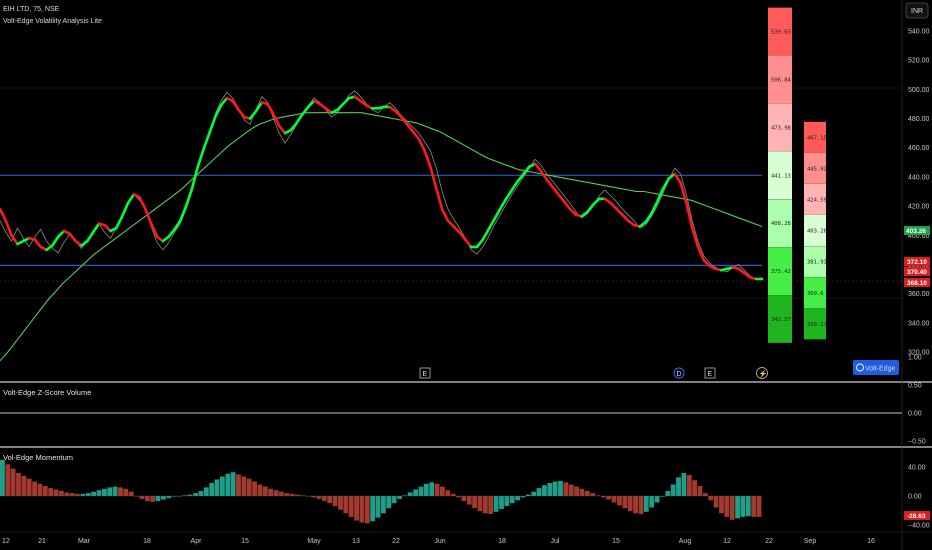  What do you see at coordinates (917, 10) in the screenshot?
I see `currency-button: INR` at bounding box center [917, 10].